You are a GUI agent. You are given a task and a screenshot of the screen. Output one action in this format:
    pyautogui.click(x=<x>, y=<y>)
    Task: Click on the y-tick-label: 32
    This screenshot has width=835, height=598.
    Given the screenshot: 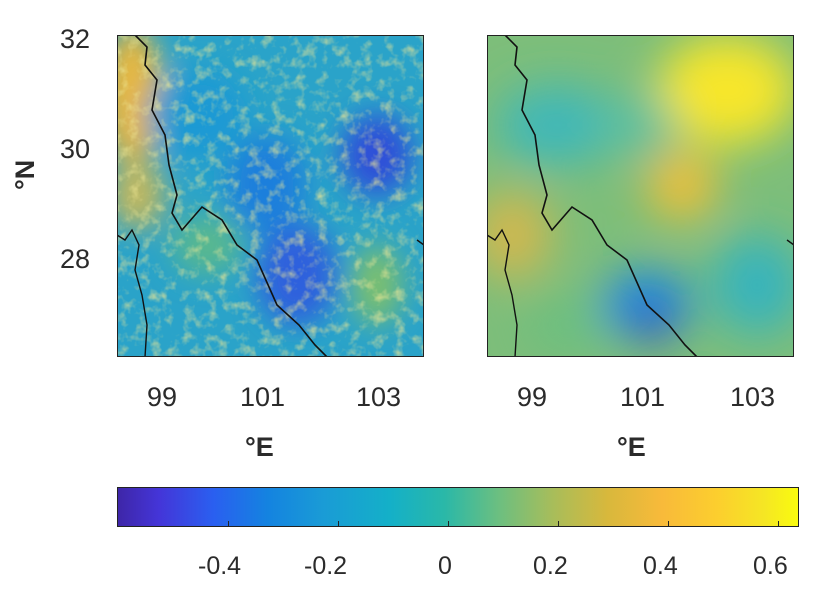 What is the action you would take?
    pyautogui.click(x=75, y=39)
    